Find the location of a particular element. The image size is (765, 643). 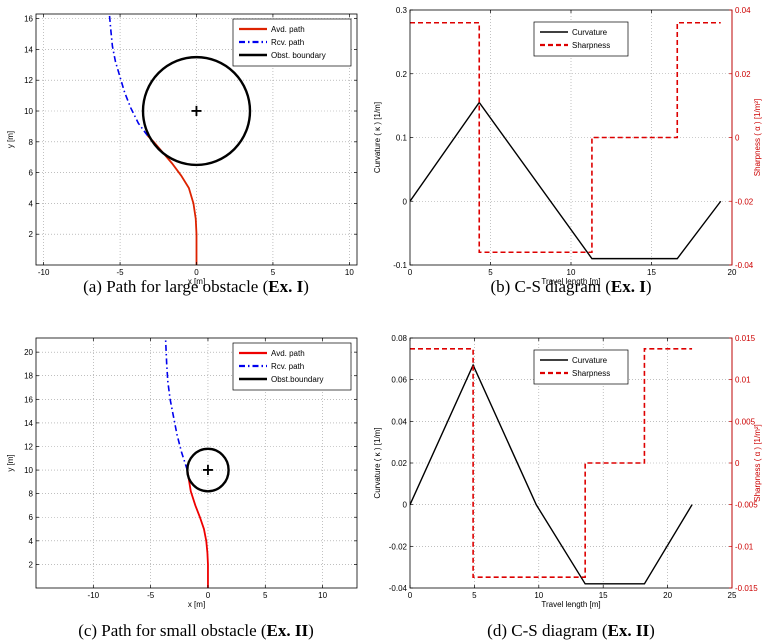

x-axis-label: x [m] is located at coordinates (196, 281).